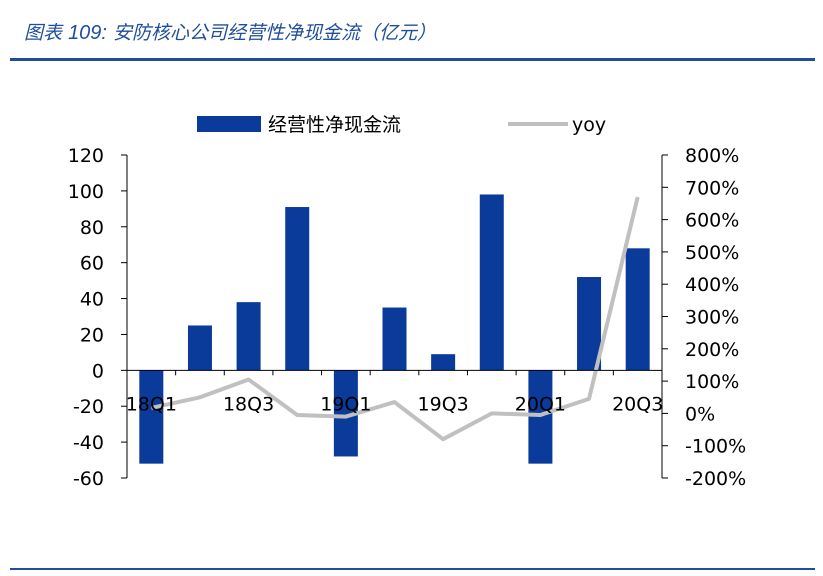 The width and height of the screenshot is (823, 576). Describe the element at coordinates (491, 282) in the screenshot. I see `bar-19Q4` at that location.